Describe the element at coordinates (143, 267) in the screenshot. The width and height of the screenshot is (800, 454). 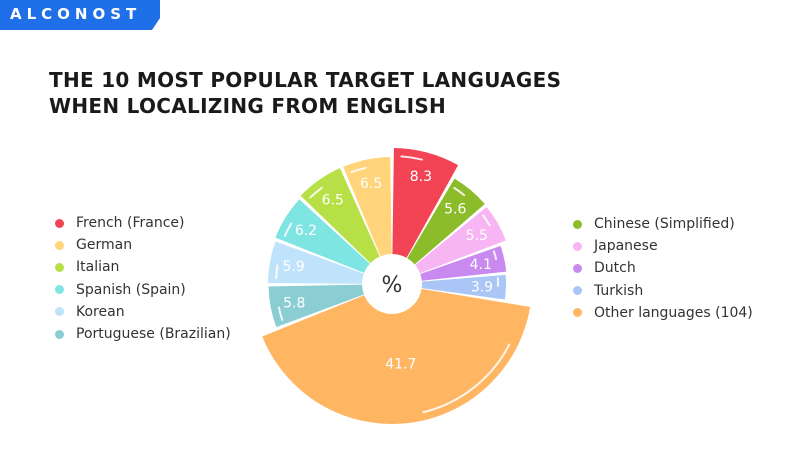
I see `legend-left-item: Italian` at that location.